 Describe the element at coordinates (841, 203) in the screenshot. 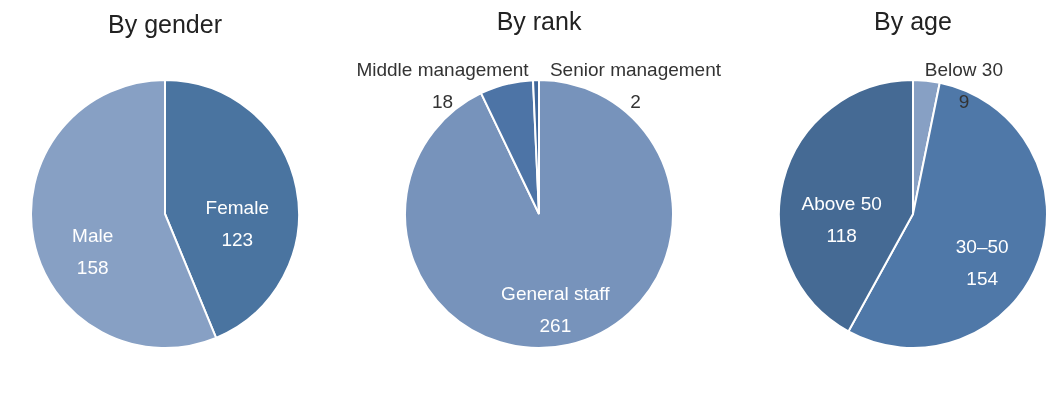

I see `slice-label: Above 50` at that location.